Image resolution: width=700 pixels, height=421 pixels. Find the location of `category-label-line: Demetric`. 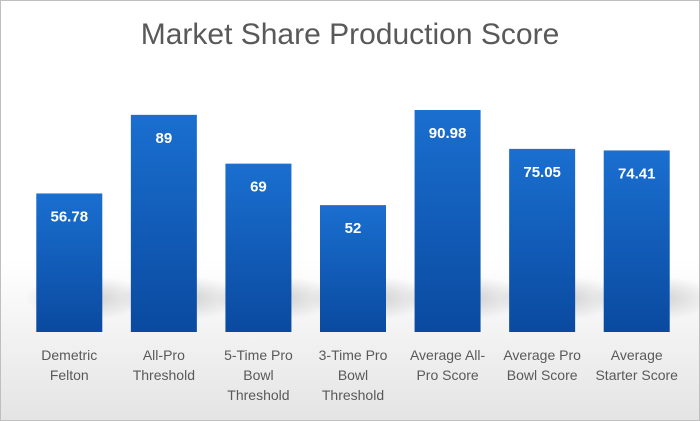

category-label-line: Demetric is located at coordinates (69, 355).